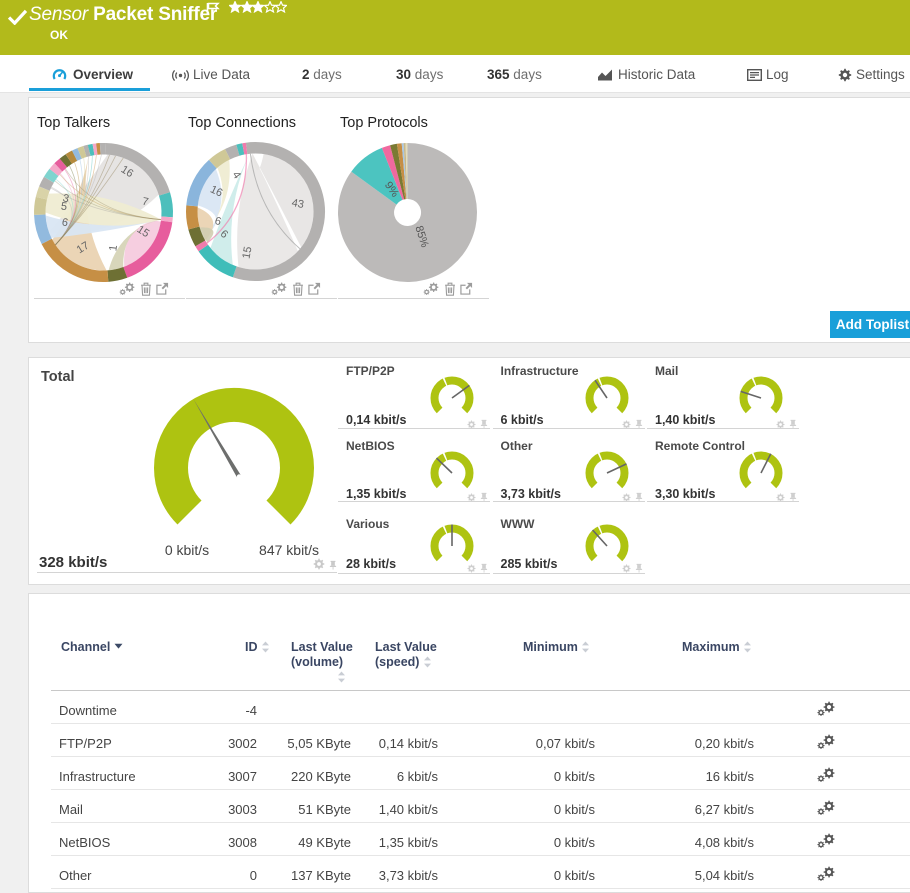 The height and width of the screenshot is (893, 910). Describe the element at coordinates (64, 207) in the screenshot. I see `svg-text: 5` at that location.